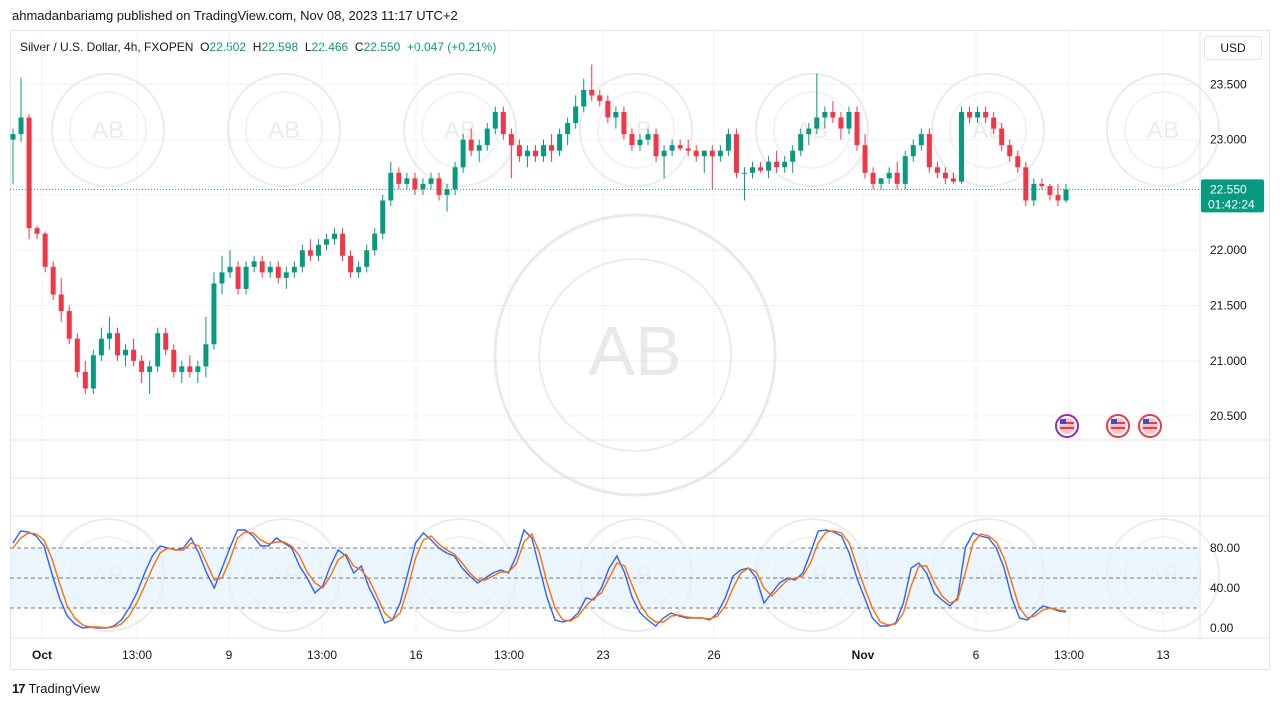 This screenshot has height=708, width=1280. I want to click on ohlc-open-label: O, so click(205, 47).